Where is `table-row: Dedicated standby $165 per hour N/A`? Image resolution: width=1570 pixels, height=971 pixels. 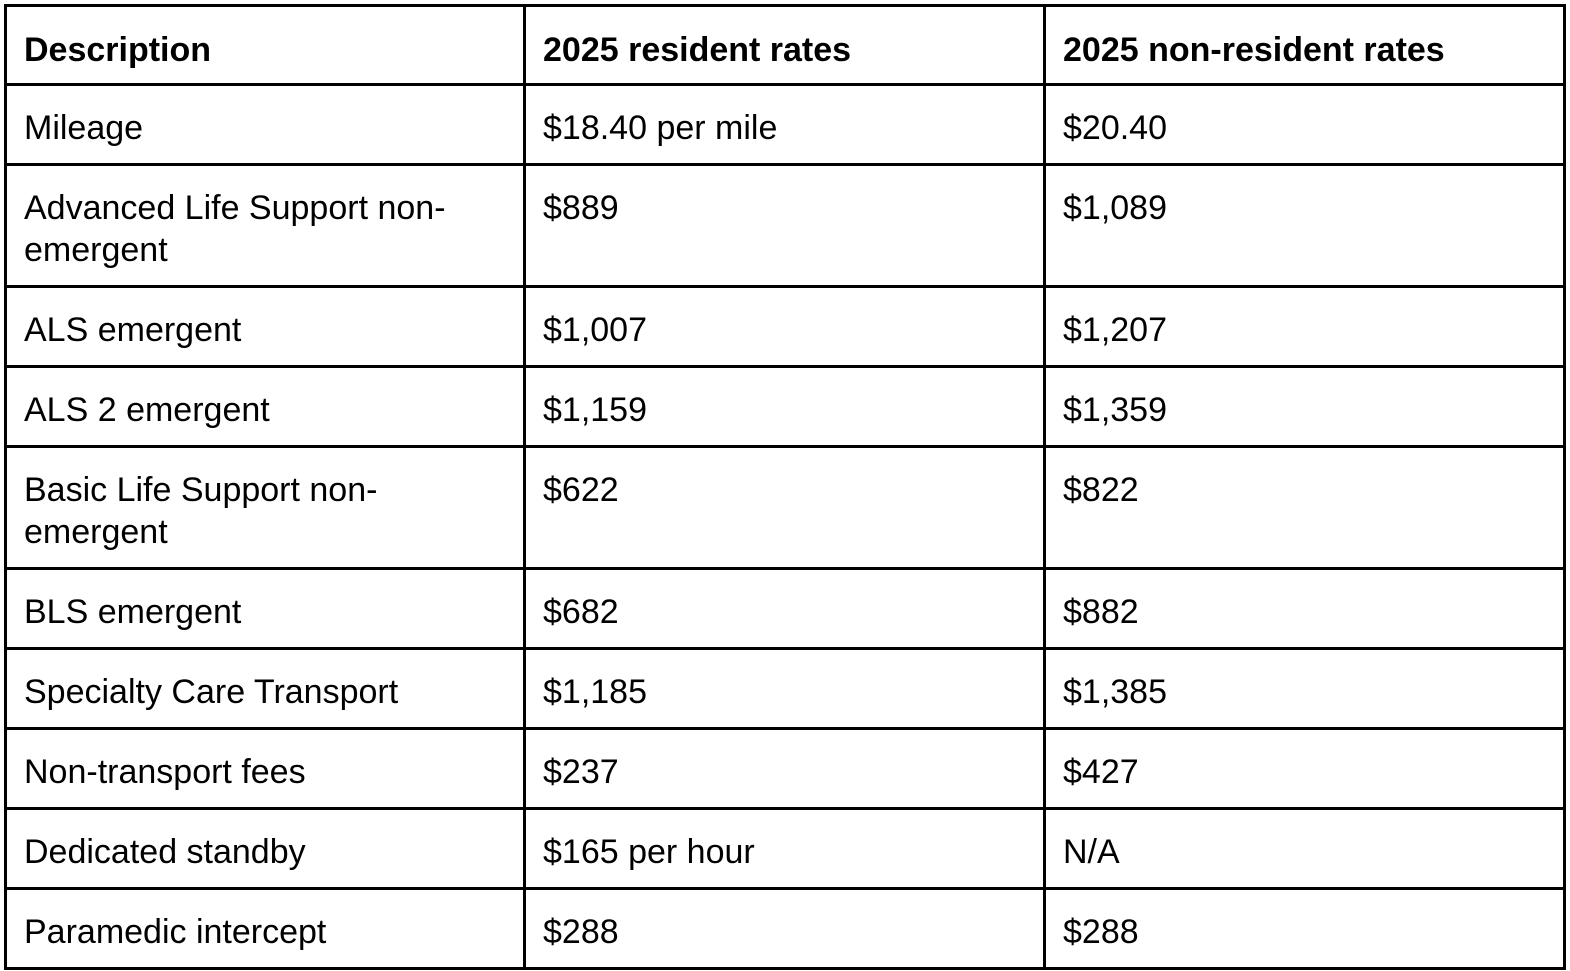
table-row: Dedicated standby $165 per hour N/A is located at coordinates (785, 848).